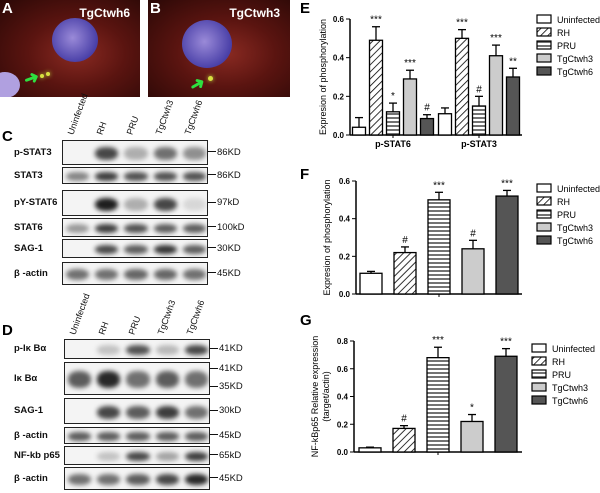 The image size is (600, 493). Describe the element at coordinates (42, 76) in the screenshot. I see `parasite-dot` at that location.